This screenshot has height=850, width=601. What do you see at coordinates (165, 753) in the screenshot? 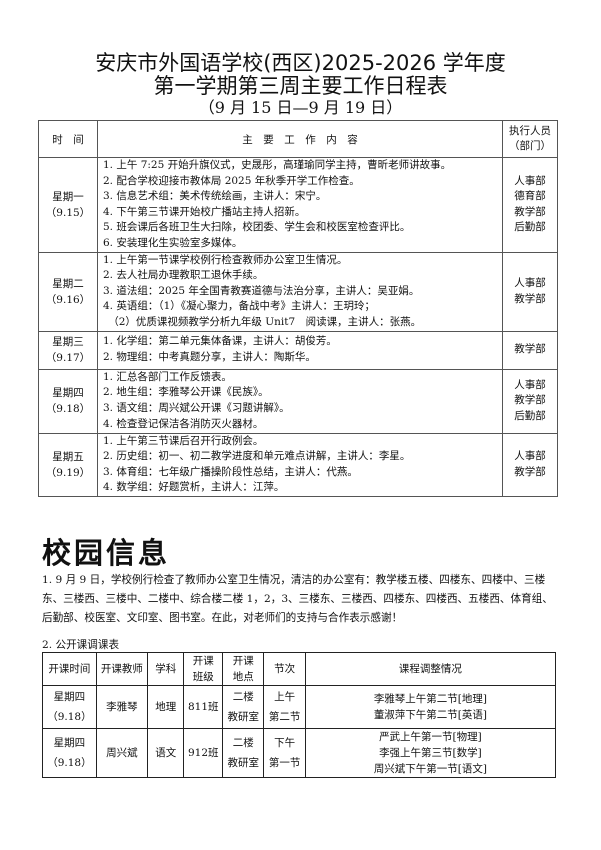
I see `adjust-subject-cell: 语文` at bounding box center [165, 753].